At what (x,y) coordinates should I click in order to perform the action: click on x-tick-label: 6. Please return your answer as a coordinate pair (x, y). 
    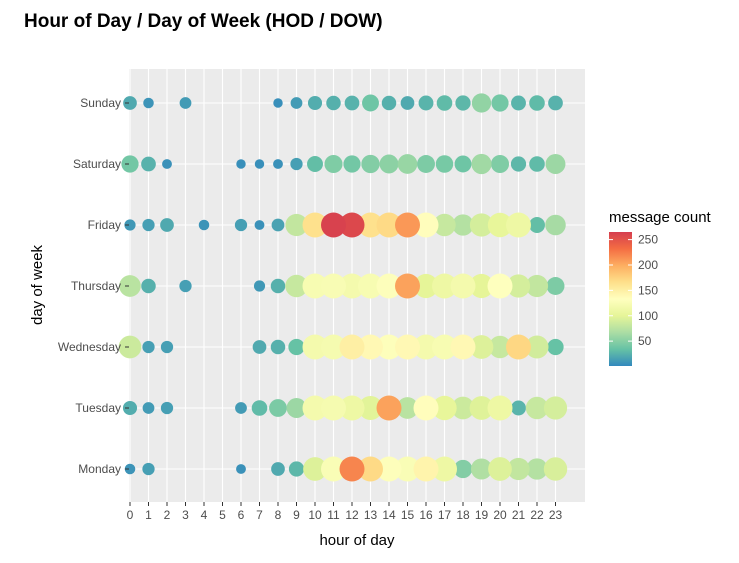
    Looking at the image, I should click on (241, 515).